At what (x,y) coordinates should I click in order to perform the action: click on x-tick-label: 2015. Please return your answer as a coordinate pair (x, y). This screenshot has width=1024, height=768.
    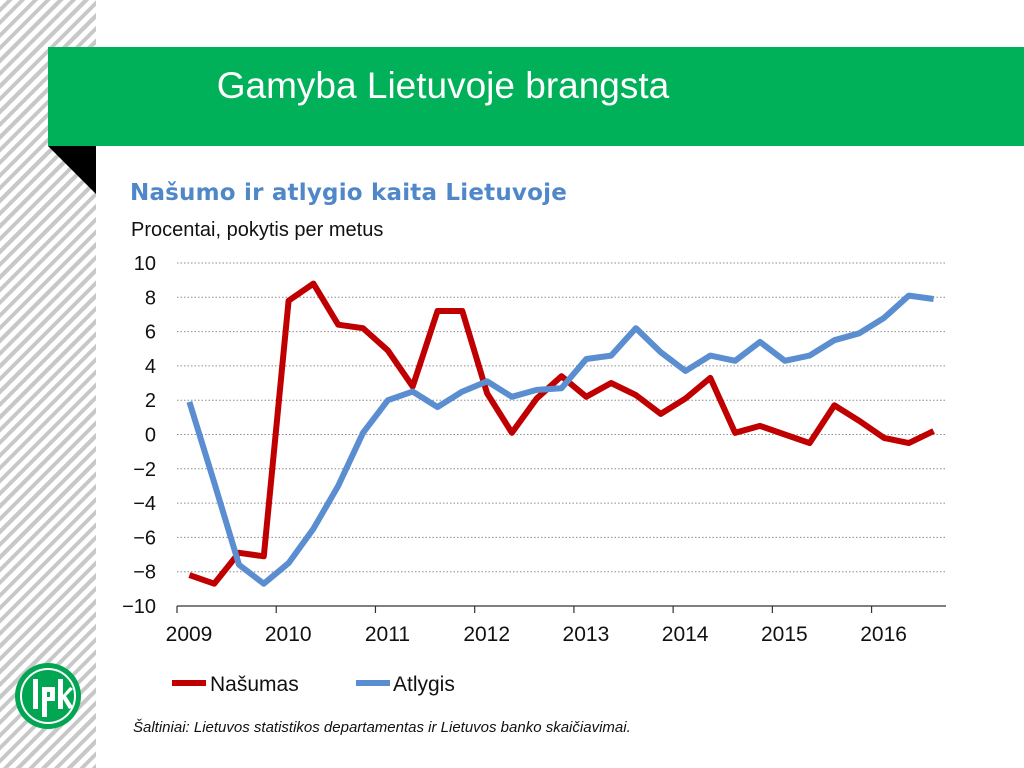
    Looking at the image, I should click on (784, 634).